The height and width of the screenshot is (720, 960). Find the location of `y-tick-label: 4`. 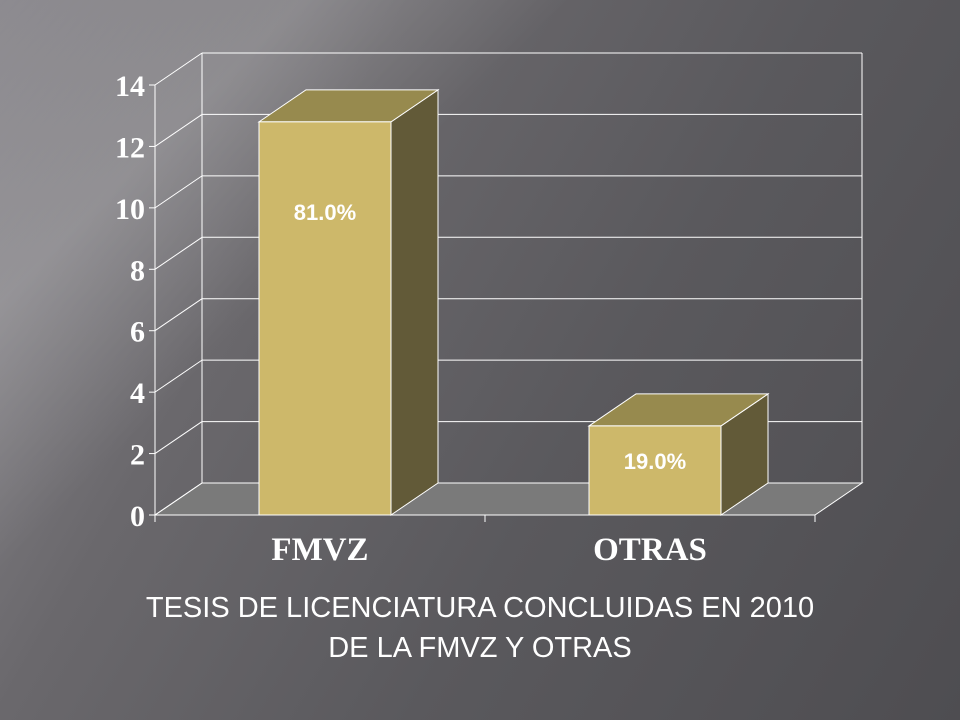

y-tick-label: 4 is located at coordinates (137, 393).